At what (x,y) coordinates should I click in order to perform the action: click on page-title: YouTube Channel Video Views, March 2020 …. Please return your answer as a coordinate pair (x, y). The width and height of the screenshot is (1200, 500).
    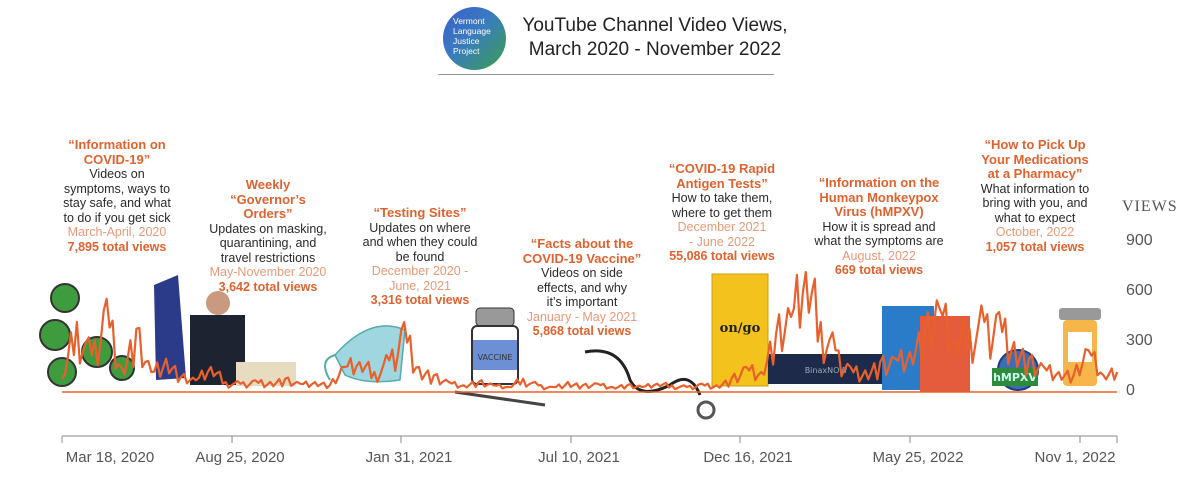
    Looking at the image, I should click on (655, 38).